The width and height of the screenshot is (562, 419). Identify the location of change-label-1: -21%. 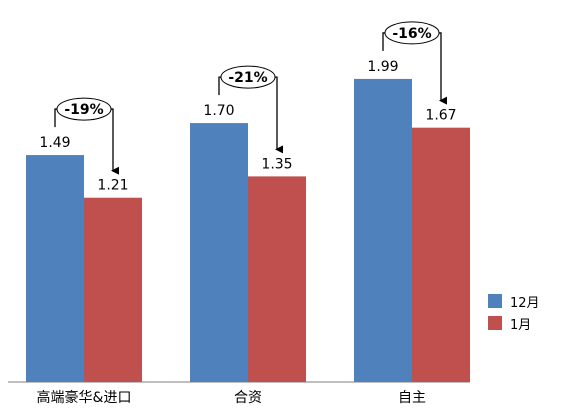
(247, 78).